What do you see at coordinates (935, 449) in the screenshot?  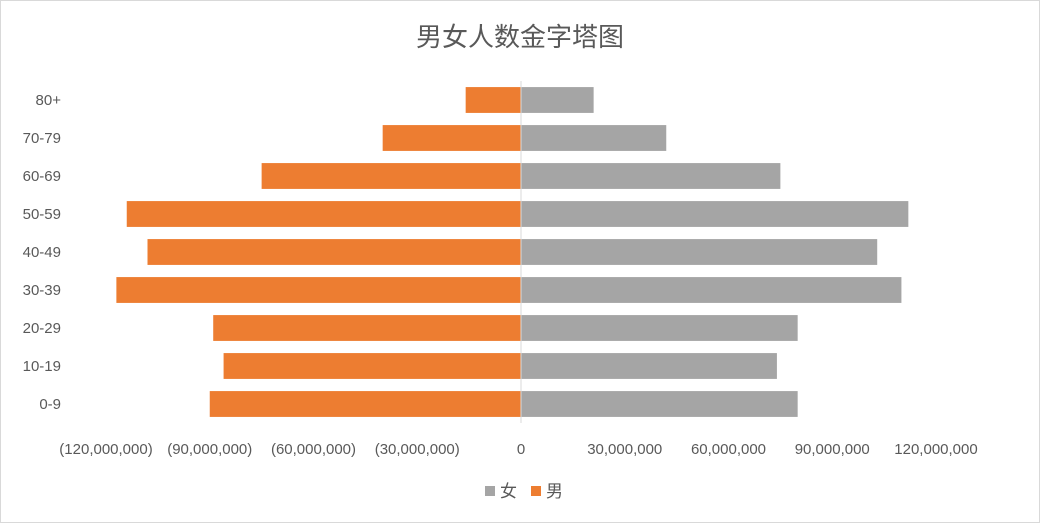 I see `x-tick-label: 120,000,000` at bounding box center [935, 449].